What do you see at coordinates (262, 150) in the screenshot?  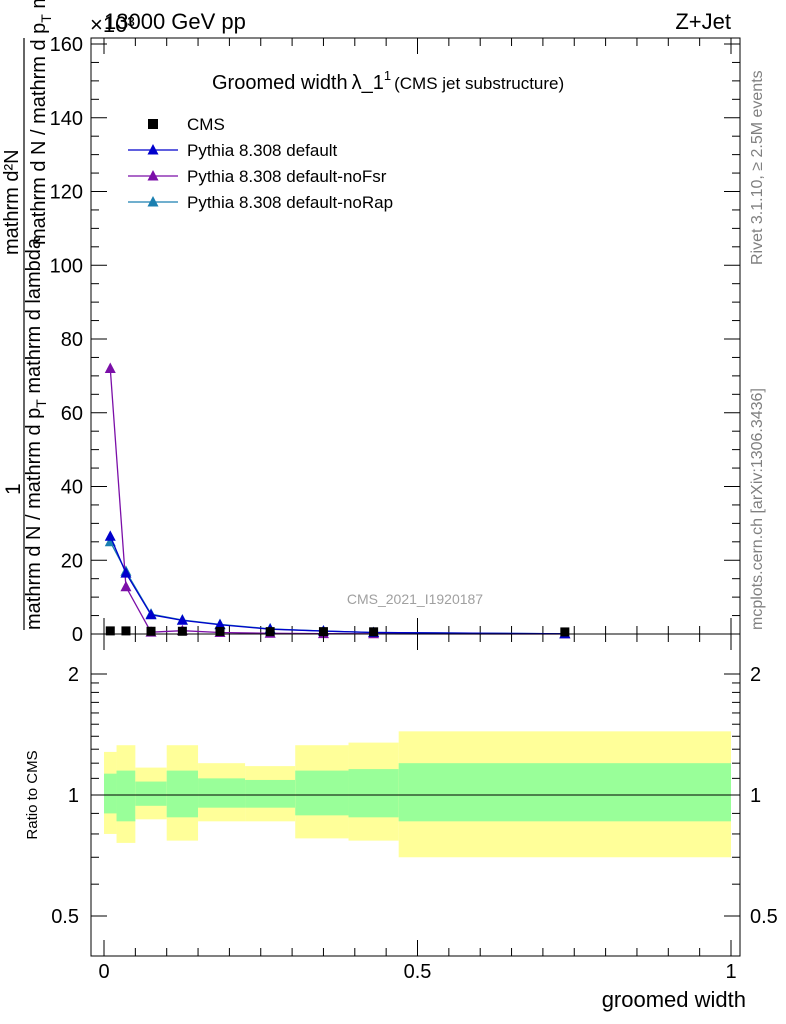 I see `legend-label: Pythia 8.308 default` at bounding box center [262, 150].